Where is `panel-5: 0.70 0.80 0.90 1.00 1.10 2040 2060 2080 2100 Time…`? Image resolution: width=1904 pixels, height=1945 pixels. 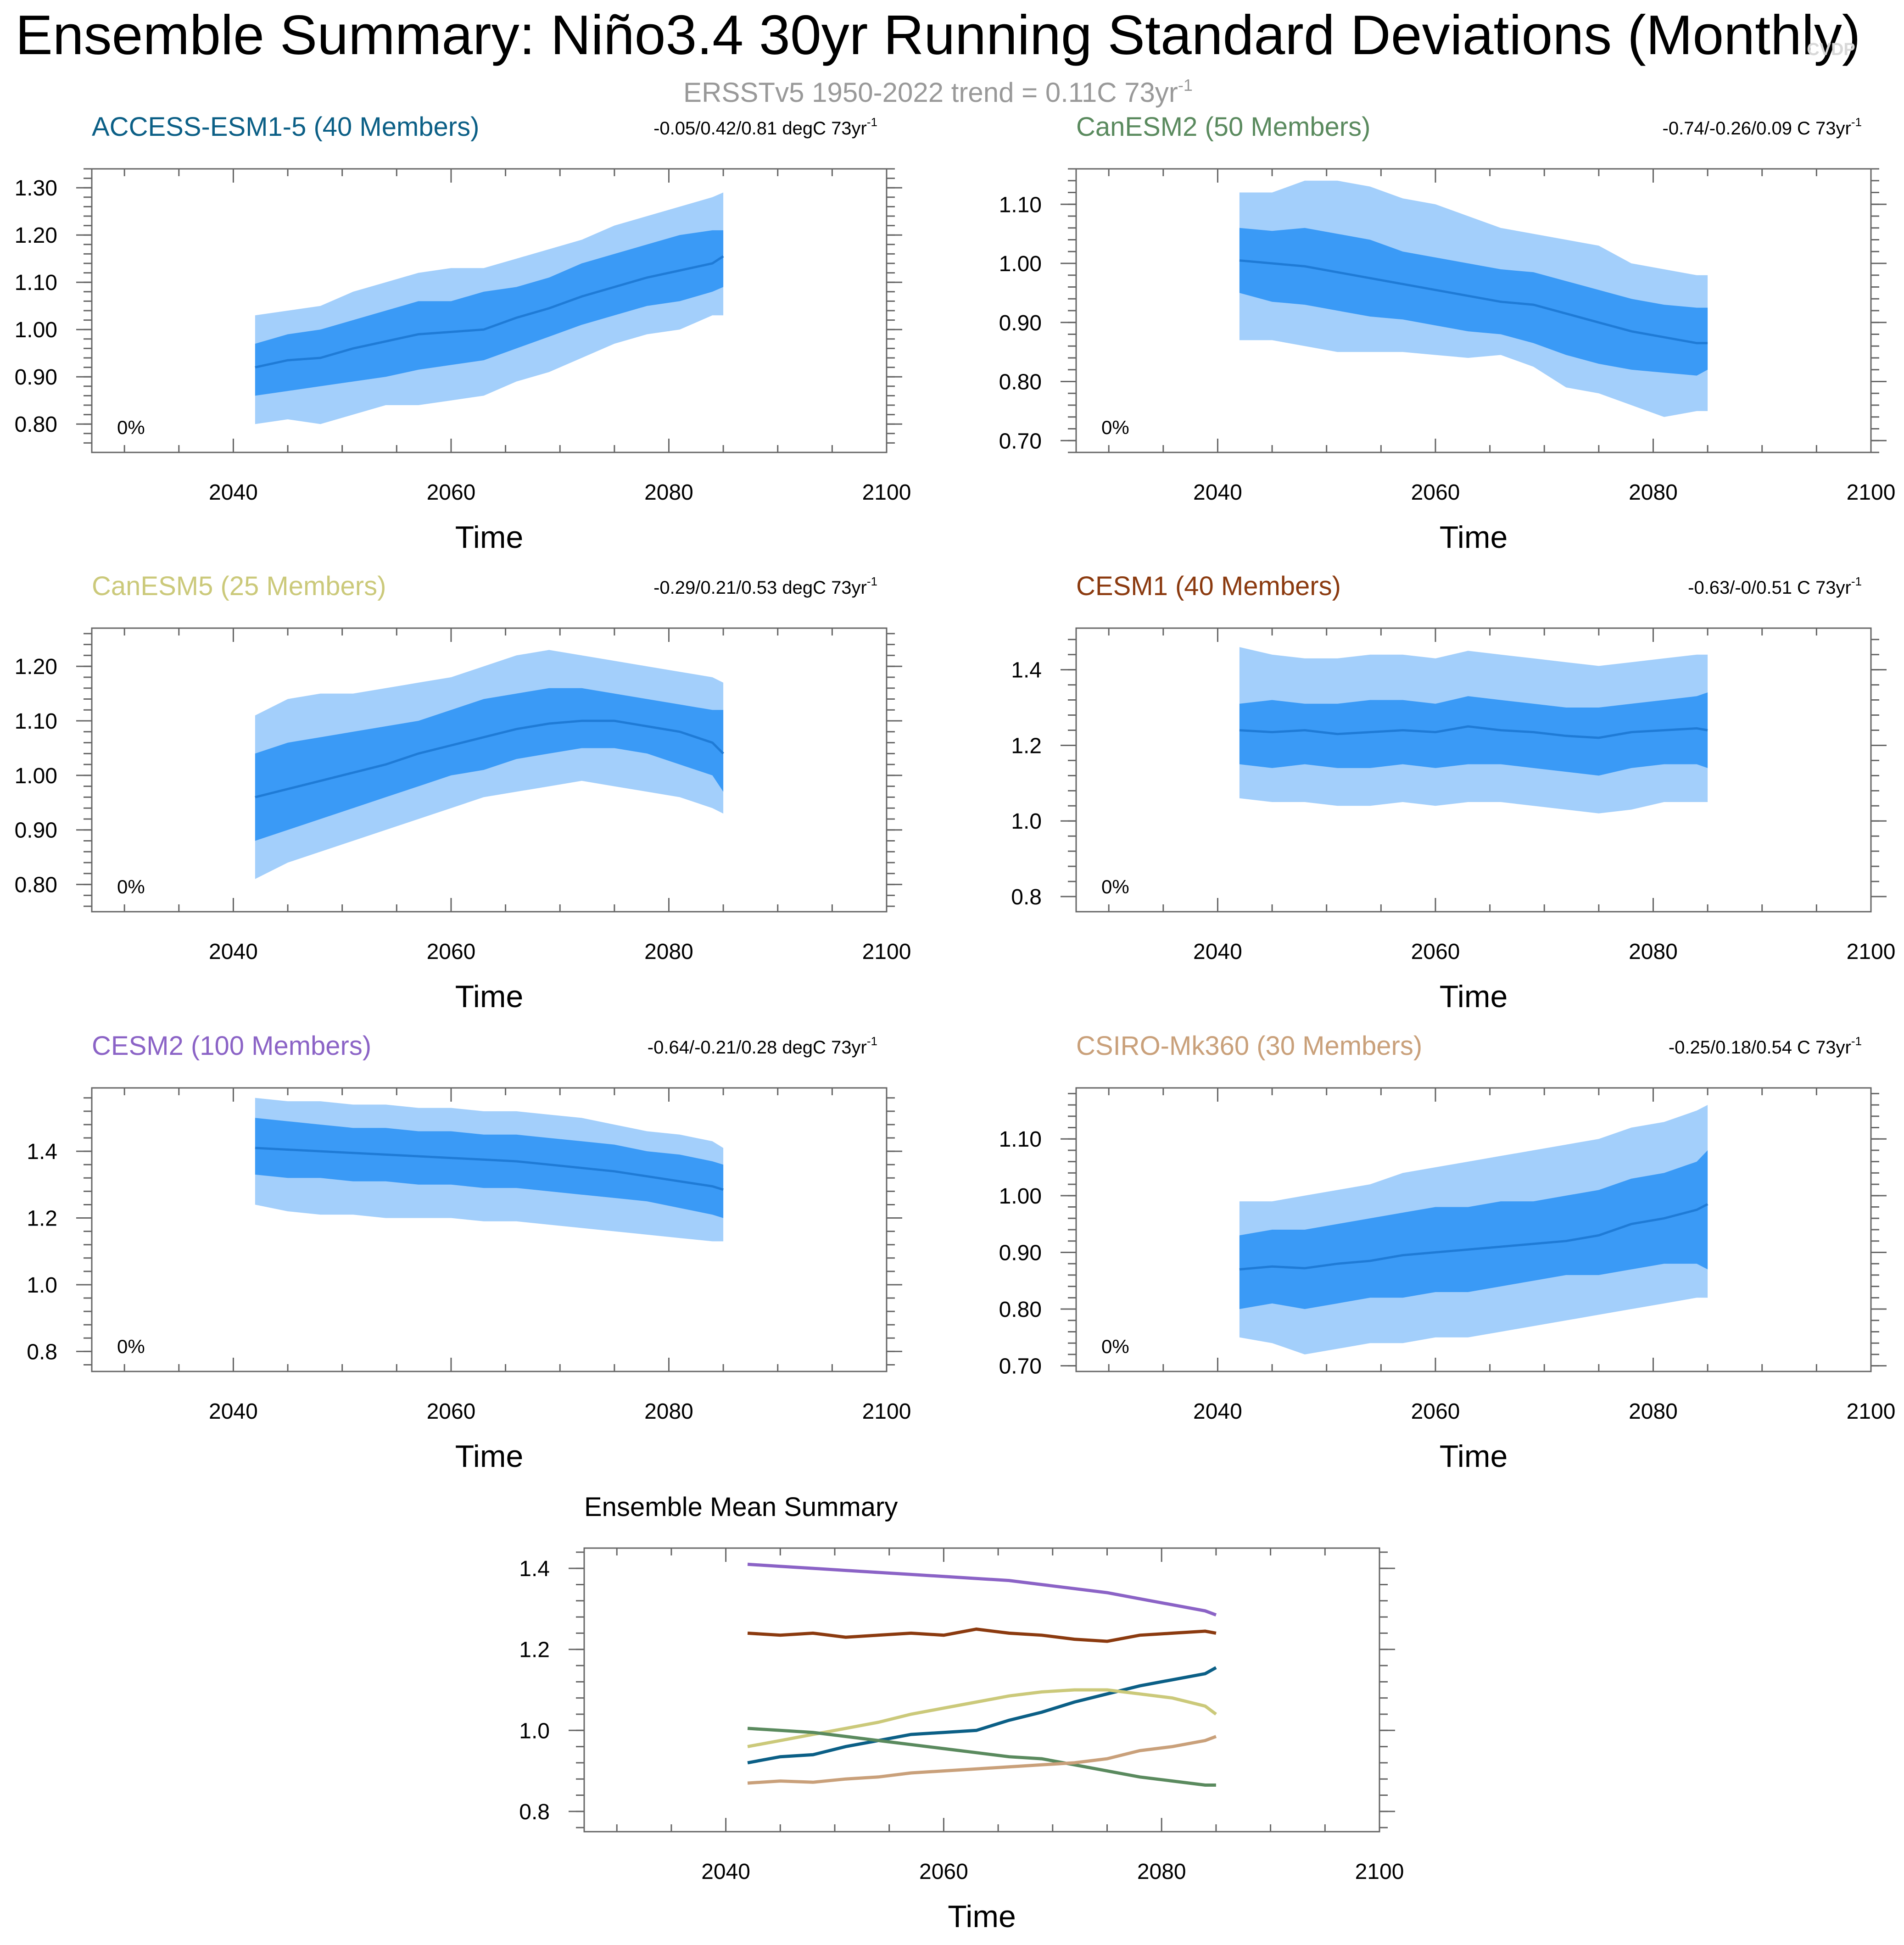 panel-5: 0.70 0.80 0.90 1.00 1.10 2040 2060 2080 2100 Time… is located at coordinates (1447, 1252).